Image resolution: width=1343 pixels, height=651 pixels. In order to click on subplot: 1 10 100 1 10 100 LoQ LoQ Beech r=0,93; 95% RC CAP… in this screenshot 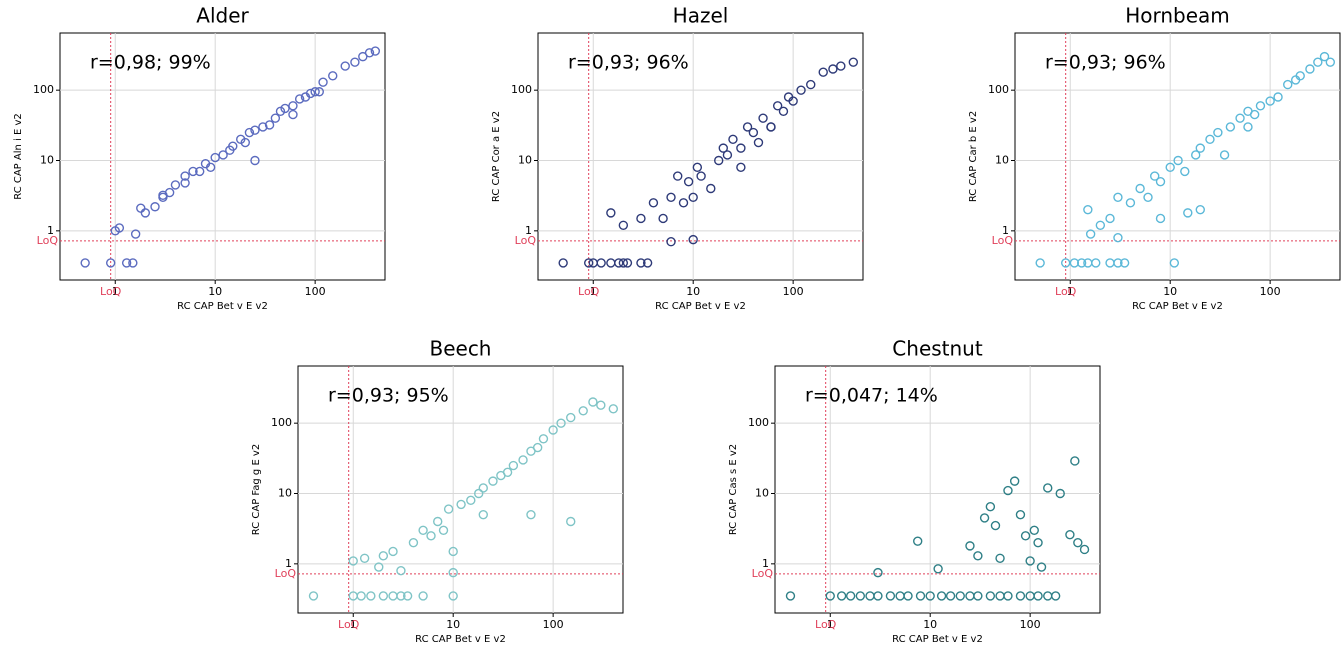, I will do `click(437, 491)`.